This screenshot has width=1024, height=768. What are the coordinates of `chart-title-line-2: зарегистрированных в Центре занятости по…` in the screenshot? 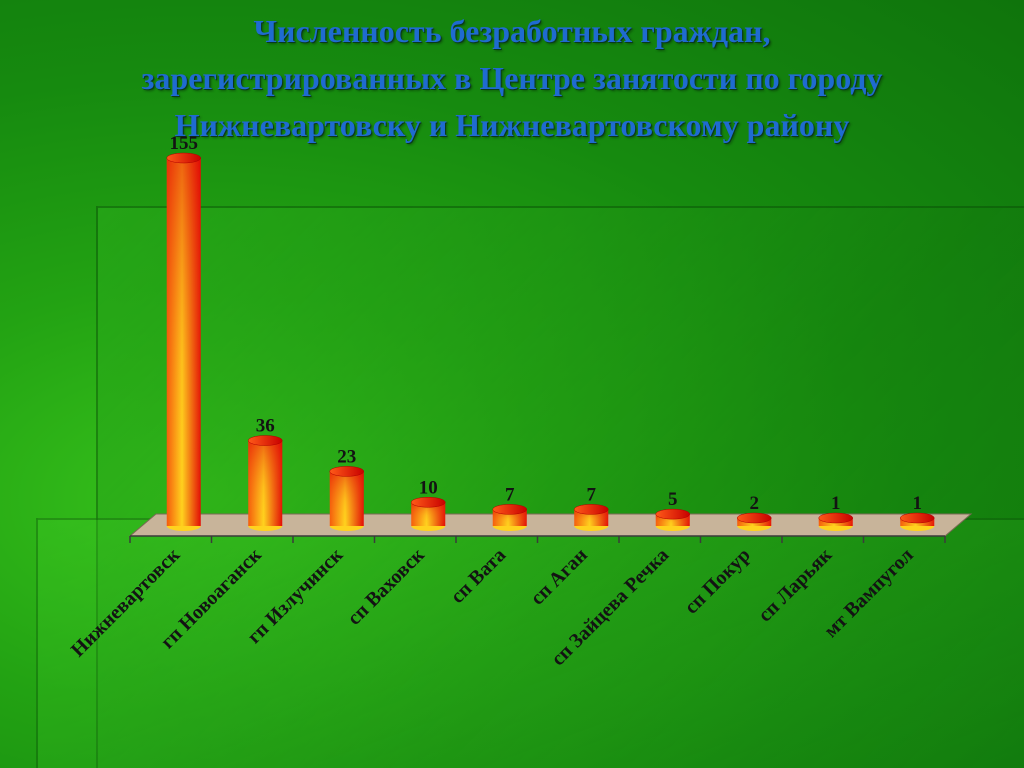 It's located at (512, 78).